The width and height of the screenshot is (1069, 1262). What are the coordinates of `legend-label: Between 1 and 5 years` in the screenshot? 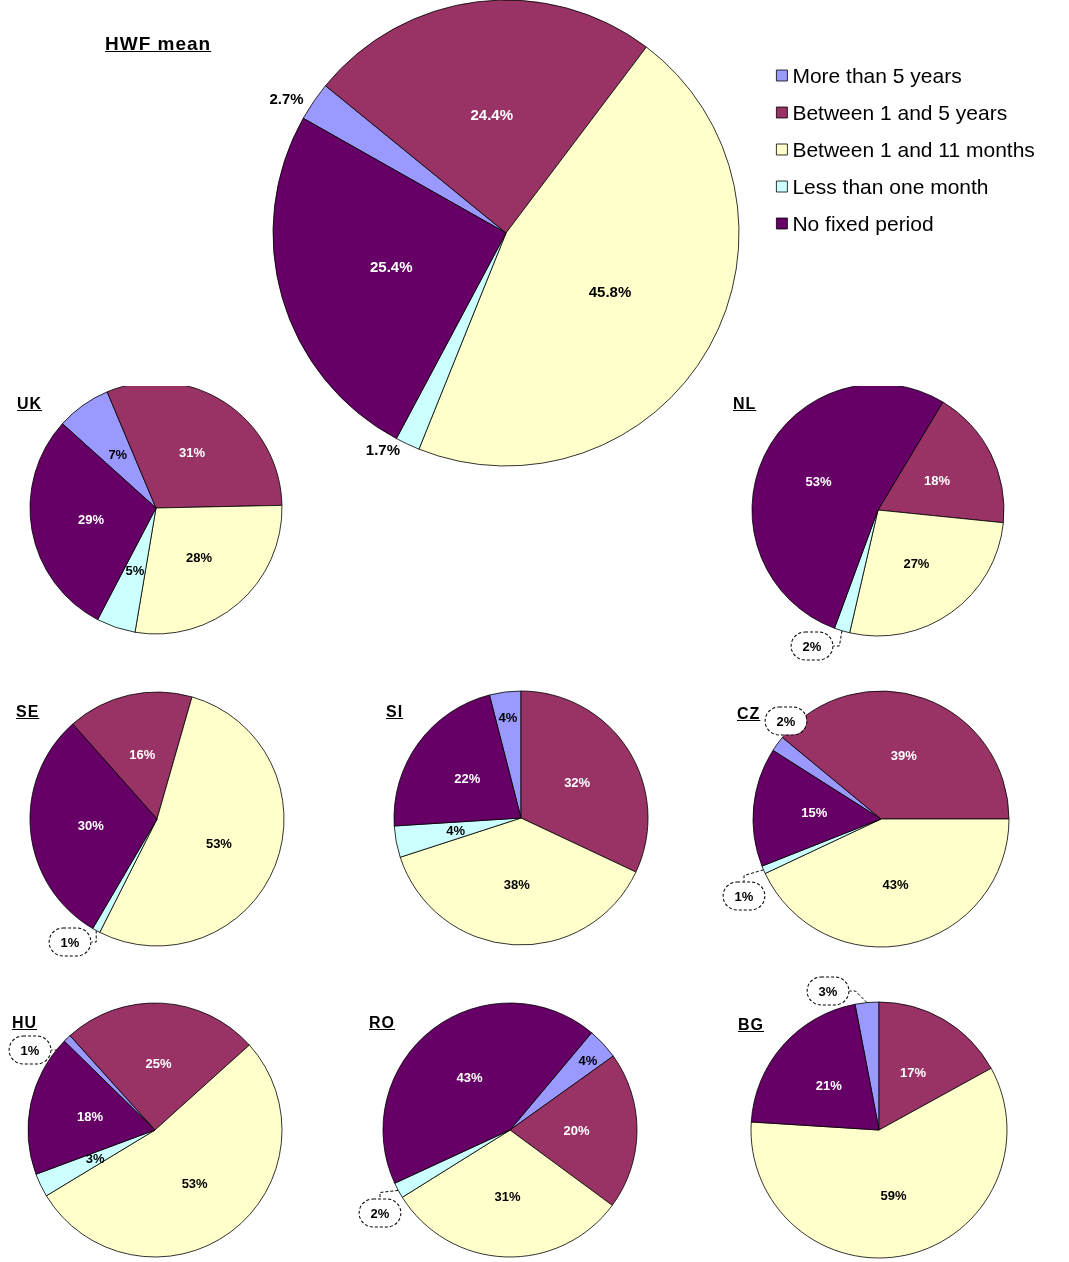 It's located at (900, 112).